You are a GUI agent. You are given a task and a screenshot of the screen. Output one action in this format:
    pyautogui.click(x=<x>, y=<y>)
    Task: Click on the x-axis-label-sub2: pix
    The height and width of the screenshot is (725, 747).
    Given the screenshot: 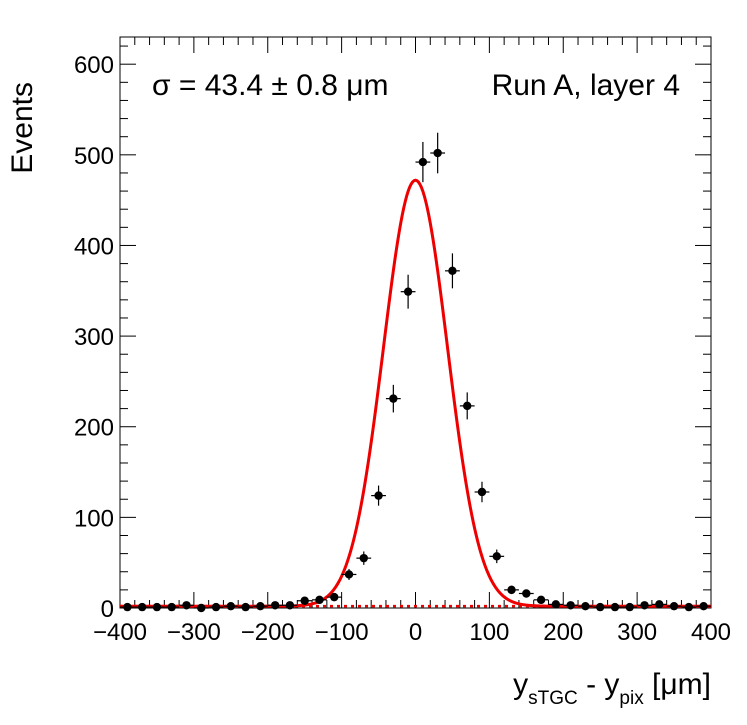 What is the action you would take?
    pyautogui.click(x=631, y=698)
    